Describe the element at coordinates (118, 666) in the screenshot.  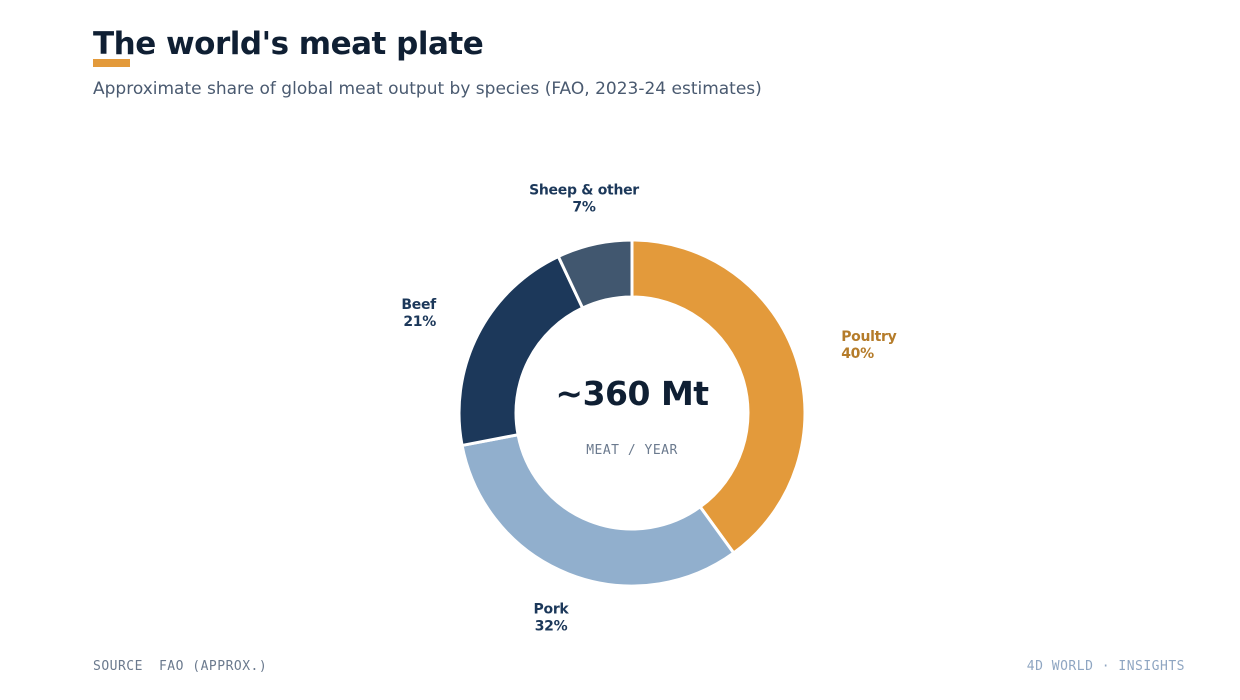
I see `source-label: SOURCE` at that location.